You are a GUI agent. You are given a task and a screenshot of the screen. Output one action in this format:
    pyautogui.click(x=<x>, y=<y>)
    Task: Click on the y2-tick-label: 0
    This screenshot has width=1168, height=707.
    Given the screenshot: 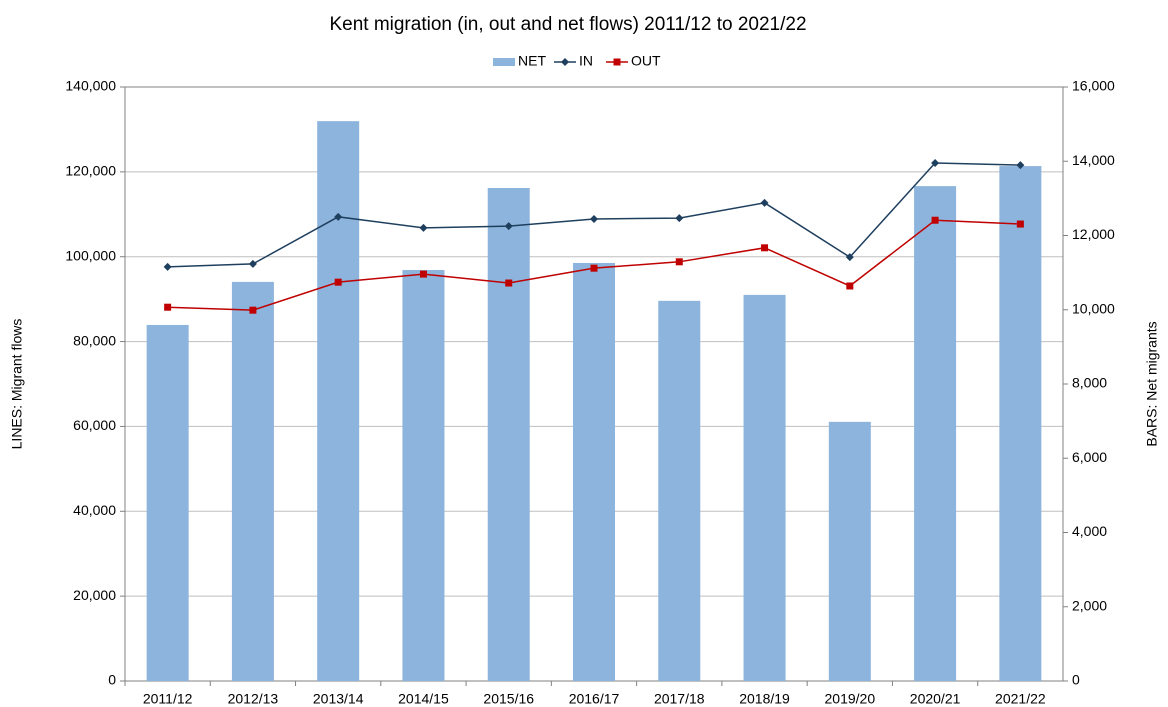 What is the action you would take?
    pyautogui.click(x=1076, y=680)
    